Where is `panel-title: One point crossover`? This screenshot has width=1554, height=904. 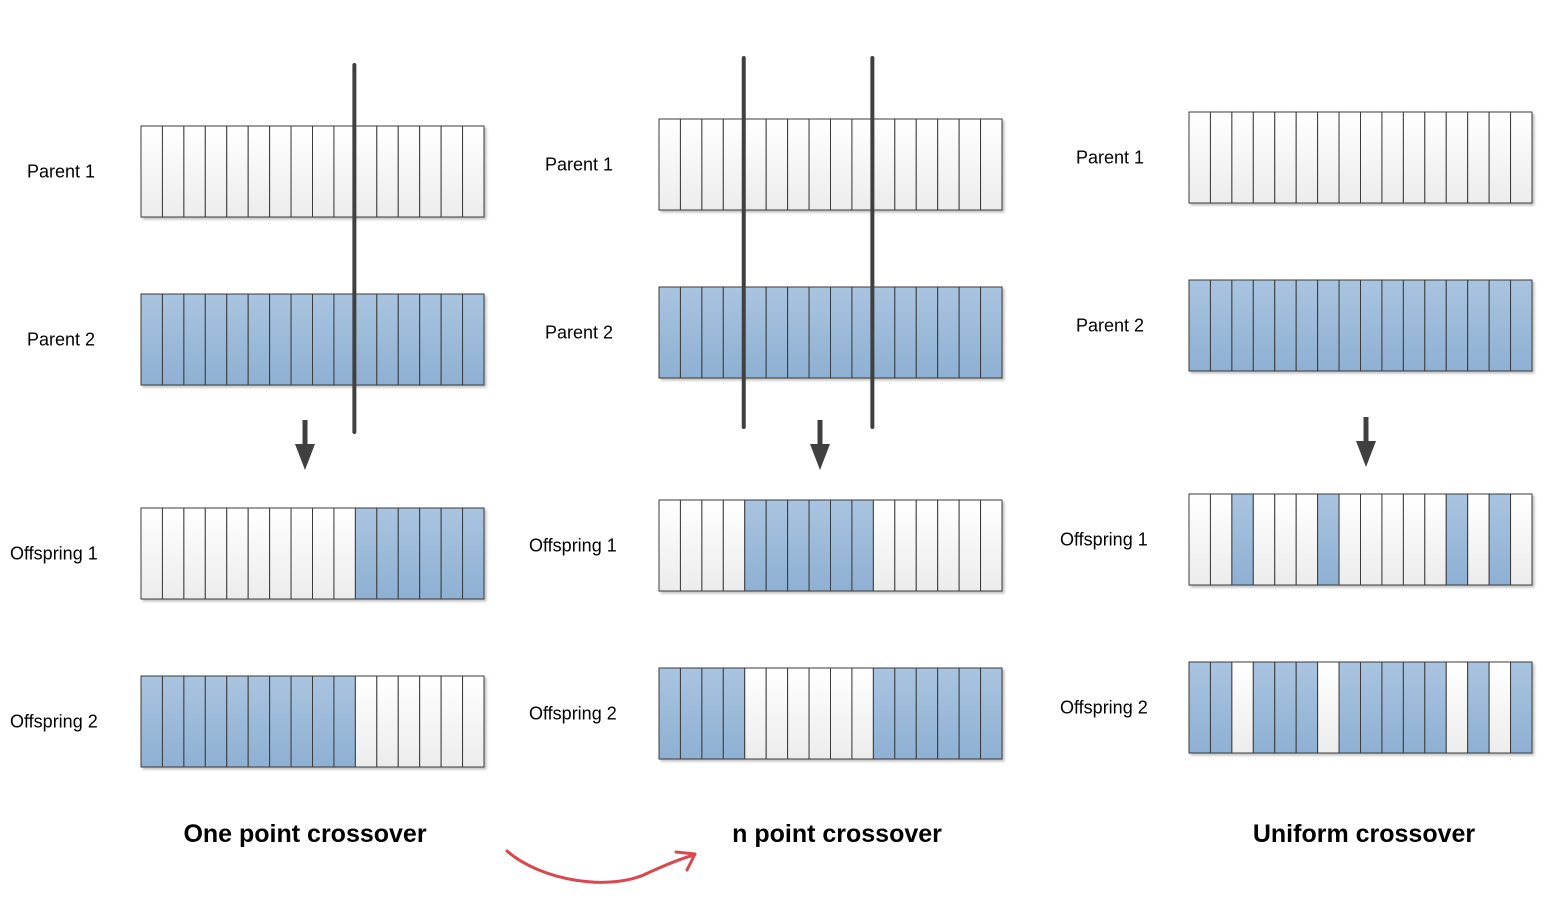
panel-title: One point crossover is located at coordinates (304, 834).